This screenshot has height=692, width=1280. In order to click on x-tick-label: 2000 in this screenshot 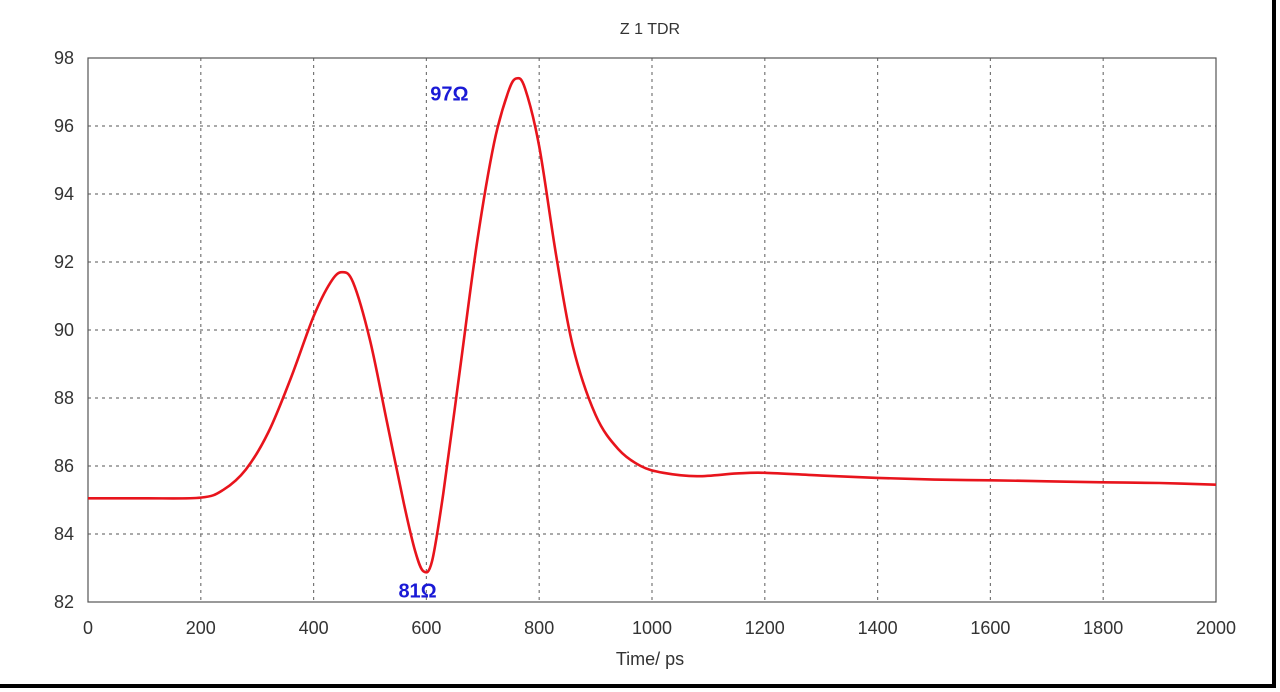, I will do `click(1216, 628)`.